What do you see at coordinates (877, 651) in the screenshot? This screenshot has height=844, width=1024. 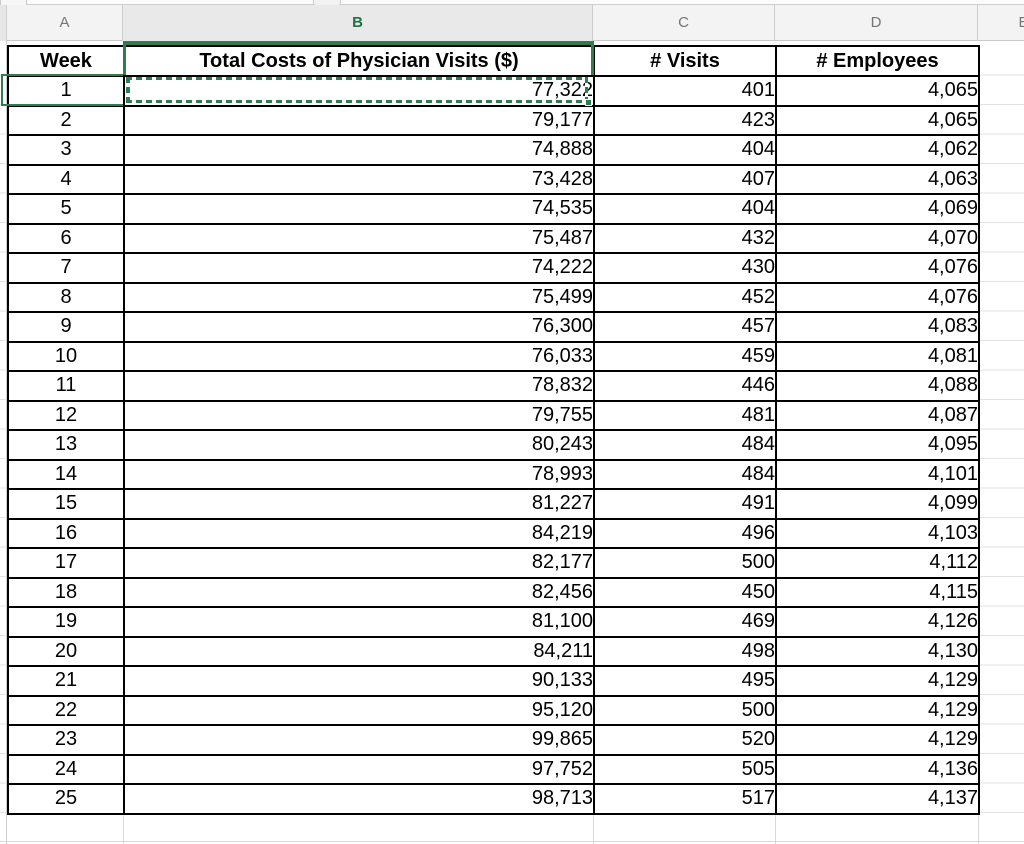 I see `cell-employees: 4,130` at bounding box center [877, 651].